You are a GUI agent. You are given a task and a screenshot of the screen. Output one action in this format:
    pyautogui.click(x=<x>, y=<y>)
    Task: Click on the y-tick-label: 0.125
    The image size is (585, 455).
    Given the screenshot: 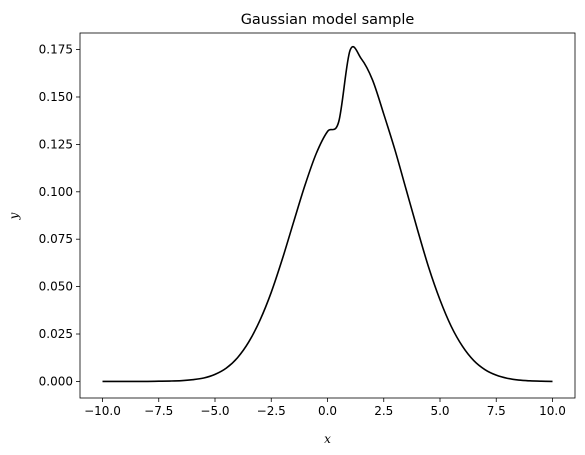 What is the action you would take?
    pyautogui.click(x=56, y=144)
    